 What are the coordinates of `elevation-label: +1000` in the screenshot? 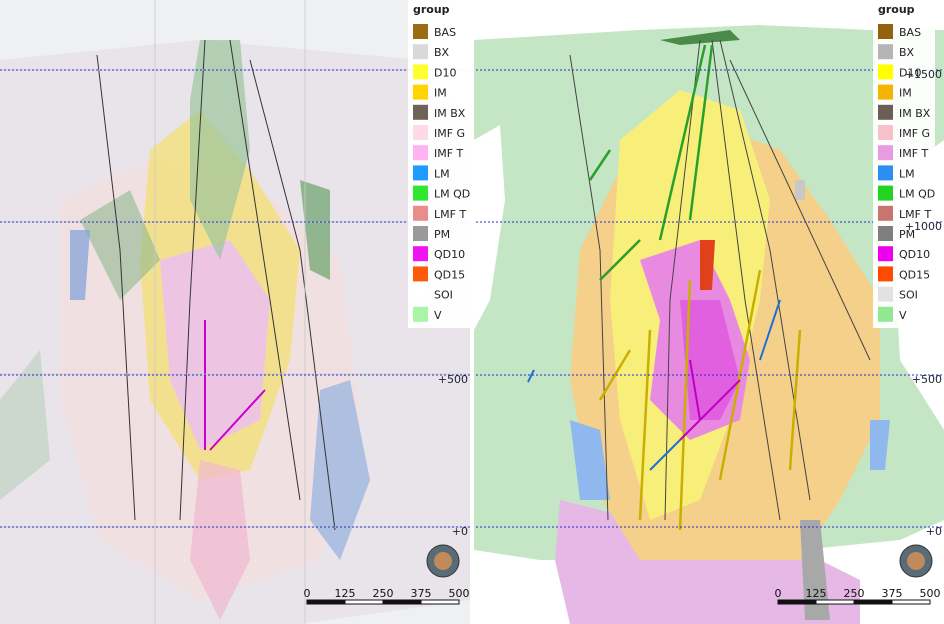 It's located at (923, 226).